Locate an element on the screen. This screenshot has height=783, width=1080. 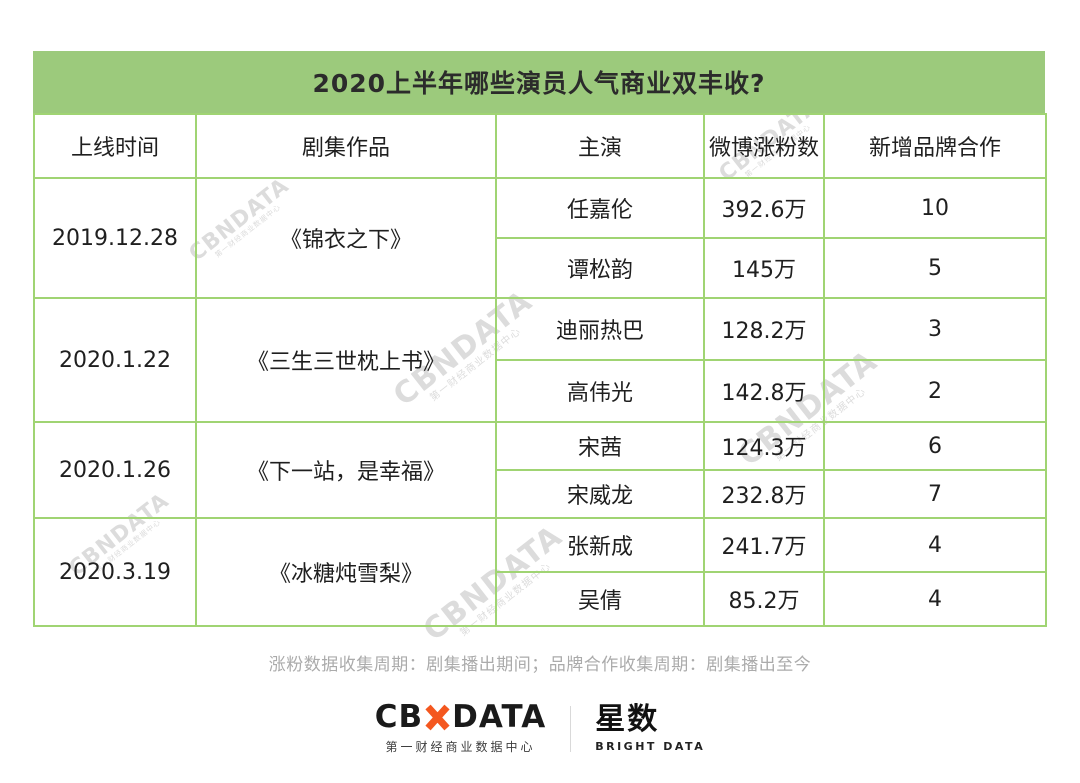
branding-row: CB DATA 第一财经商业数据中心 星数 BRIGHT DATA is located at coordinates (540, 728).